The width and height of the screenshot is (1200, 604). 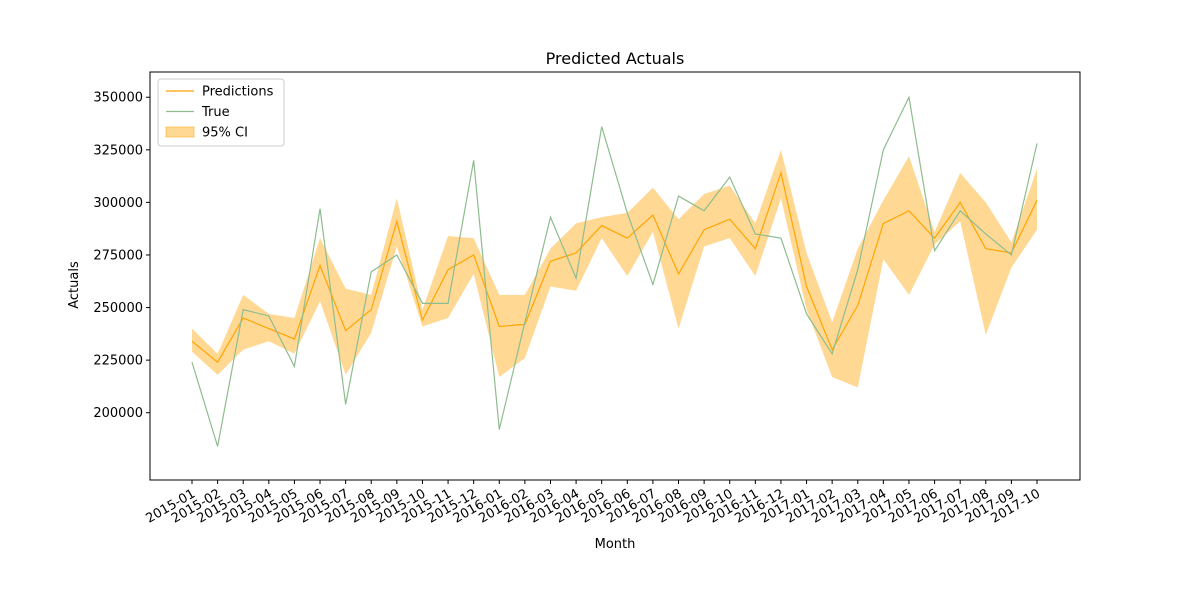 I want to click on legend-box, so click(x=221, y=112).